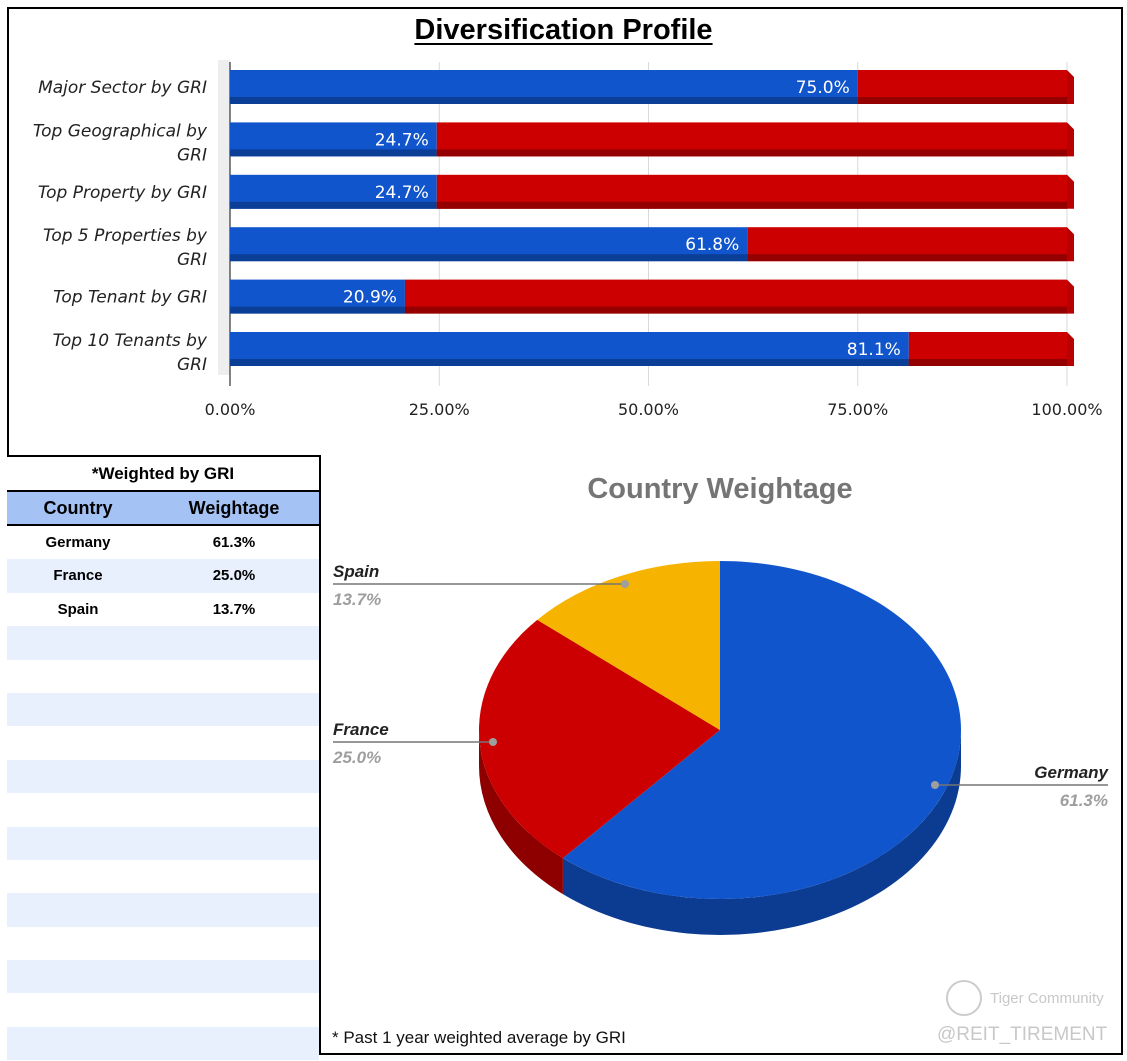 This screenshot has width=1127, height=1061. What do you see at coordinates (163, 542) in the screenshot?
I see `table-row: Germany 61.3%` at bounding box center [163, 542].